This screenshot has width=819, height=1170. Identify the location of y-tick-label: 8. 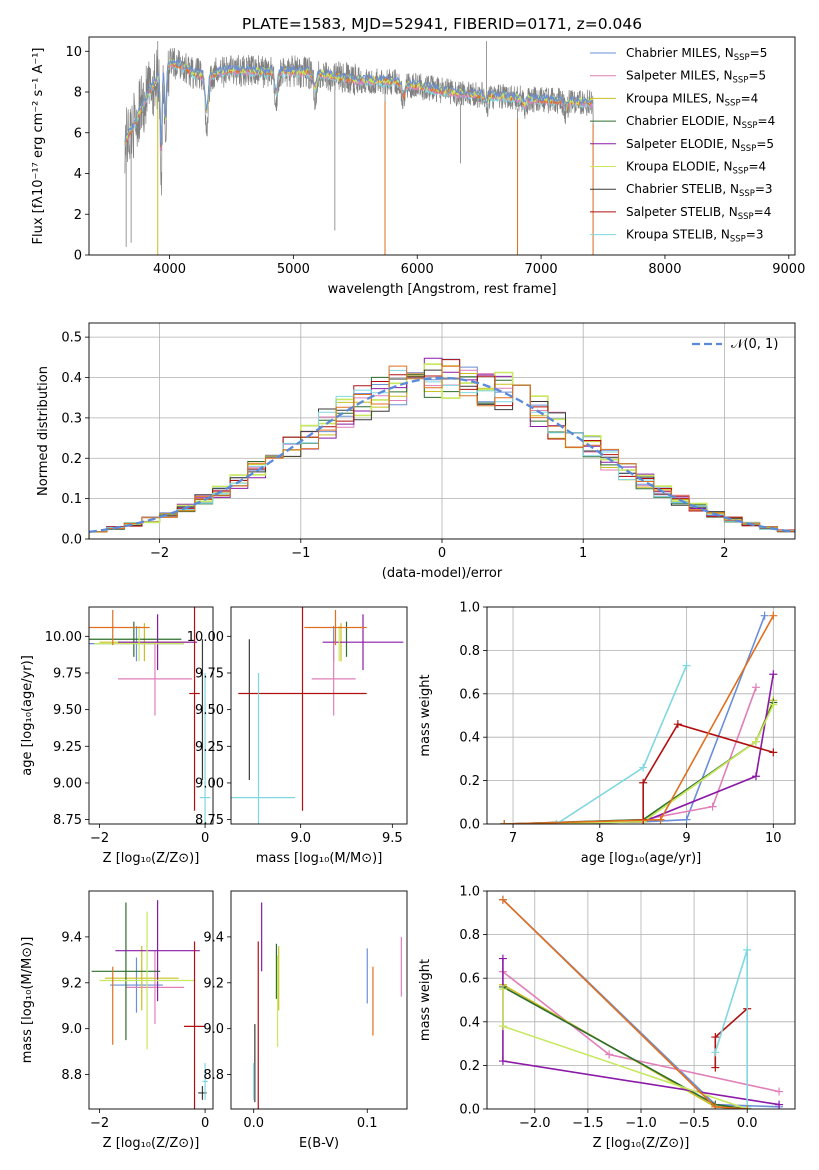
(78, 93).